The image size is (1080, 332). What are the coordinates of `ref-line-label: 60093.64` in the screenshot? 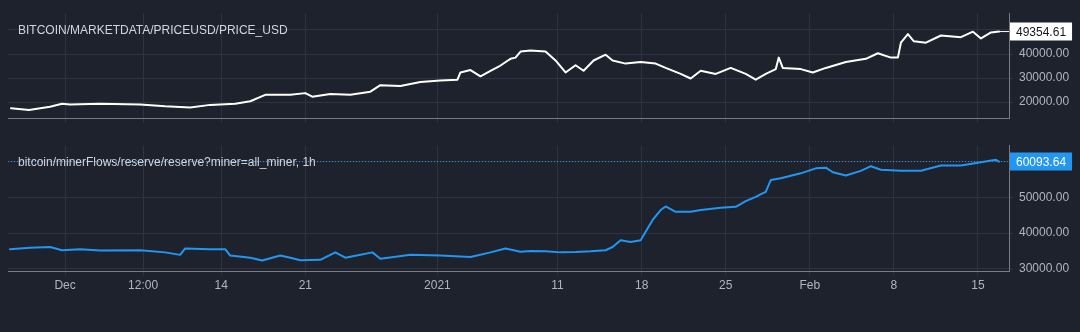 It's located at (1041, 161).